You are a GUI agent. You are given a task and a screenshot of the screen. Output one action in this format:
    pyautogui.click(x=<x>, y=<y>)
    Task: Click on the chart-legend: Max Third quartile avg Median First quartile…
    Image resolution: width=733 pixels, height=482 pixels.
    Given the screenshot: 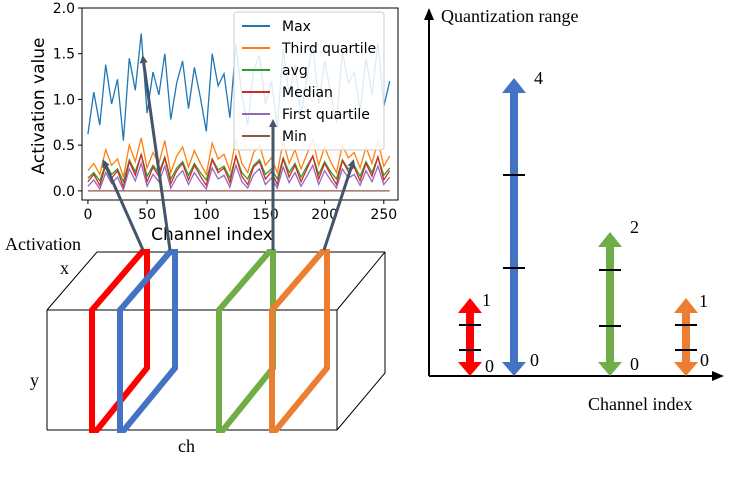 What is the action you would take?
    pyautogui.click(x=309, y=81)
    